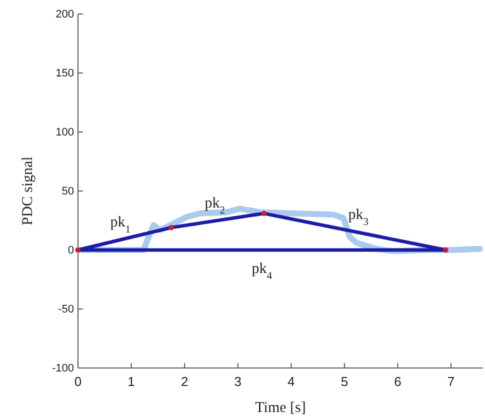 The height and width of the screenshot is (418, 485). What do you see at coordinates (120, 224) in the screenshot?
I see `series-label: pk$_{1}$` at bounding box center [120, 224].